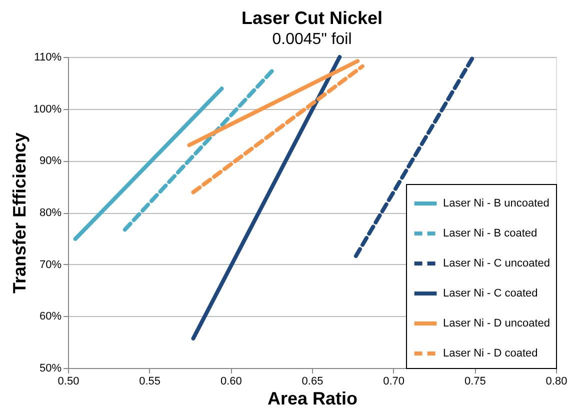  Describe the element at coordinates (312, 18) in the screenshot. I see `chart-title: Laser Cut Nickel` at that location.